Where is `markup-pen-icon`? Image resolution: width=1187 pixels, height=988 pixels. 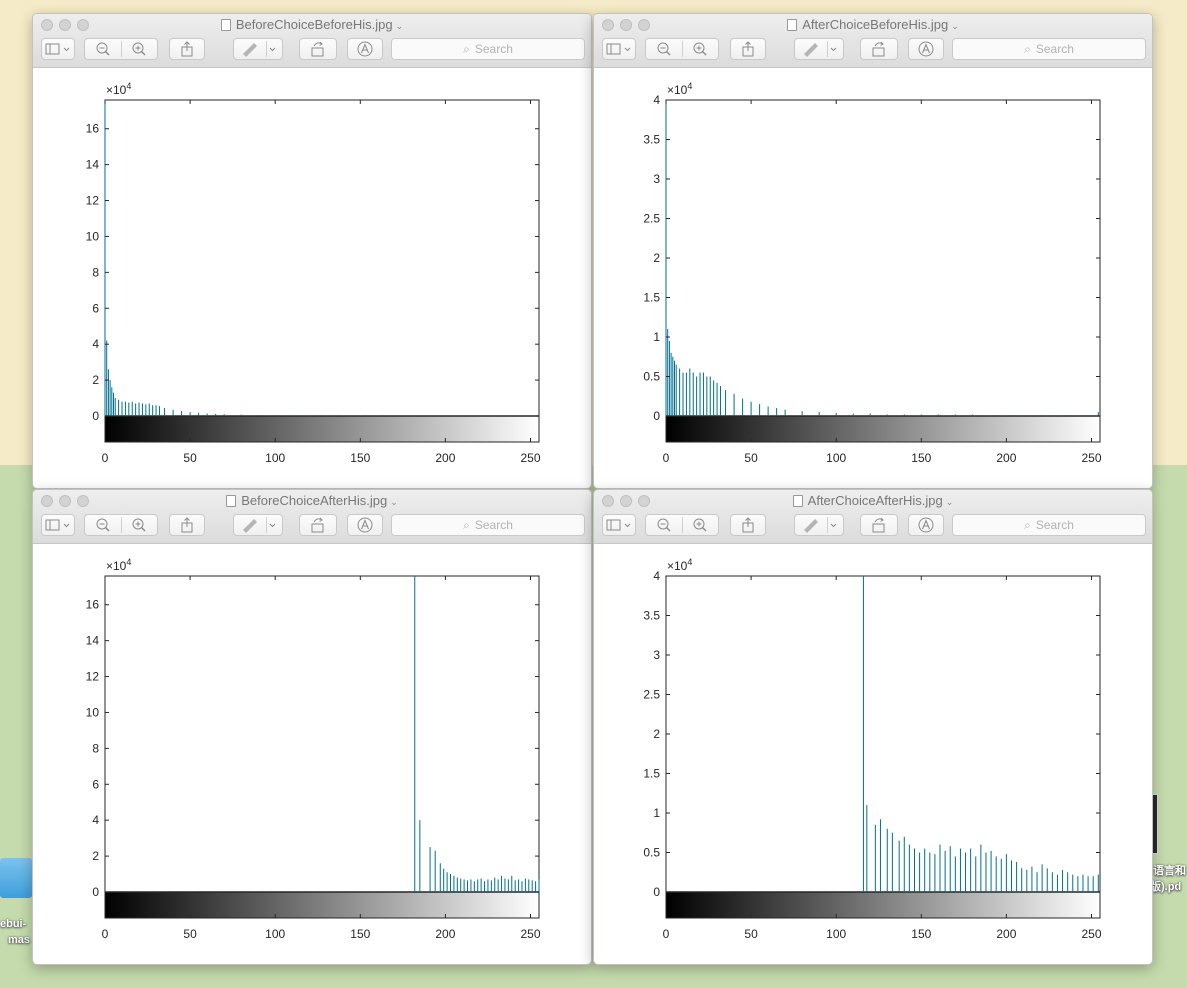
markup-pen-icon is located at coordinates (820, 50).